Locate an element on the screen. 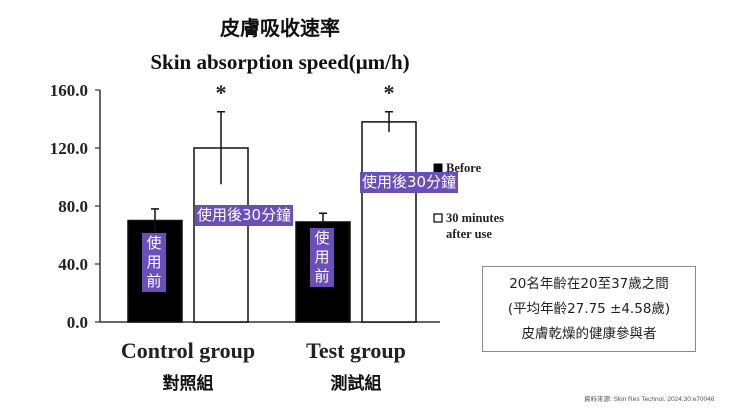 The width and height of the screenshot is (740, 416). annotation-test-after: 使用後30分鐘 is located at coordinates (409, 182).